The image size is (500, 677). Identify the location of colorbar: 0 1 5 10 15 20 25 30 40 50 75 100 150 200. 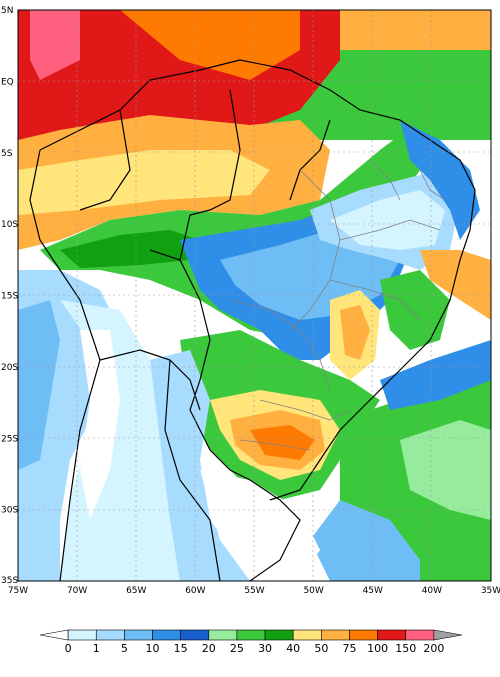
(251, 642).